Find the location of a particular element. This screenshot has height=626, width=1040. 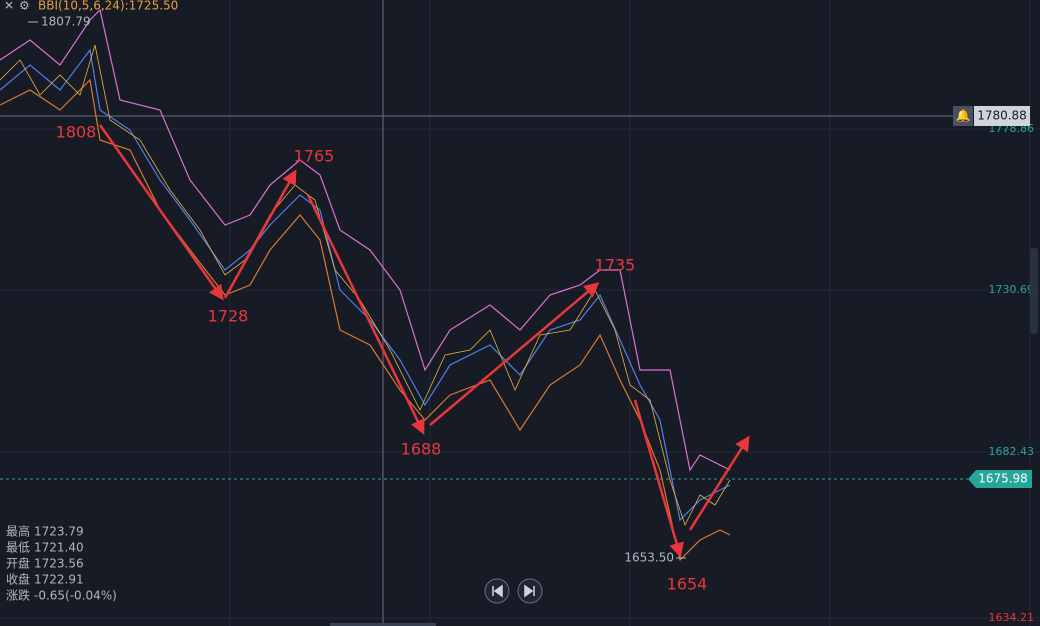

info-value: 1723.79 is located at coordinates (59, 532).